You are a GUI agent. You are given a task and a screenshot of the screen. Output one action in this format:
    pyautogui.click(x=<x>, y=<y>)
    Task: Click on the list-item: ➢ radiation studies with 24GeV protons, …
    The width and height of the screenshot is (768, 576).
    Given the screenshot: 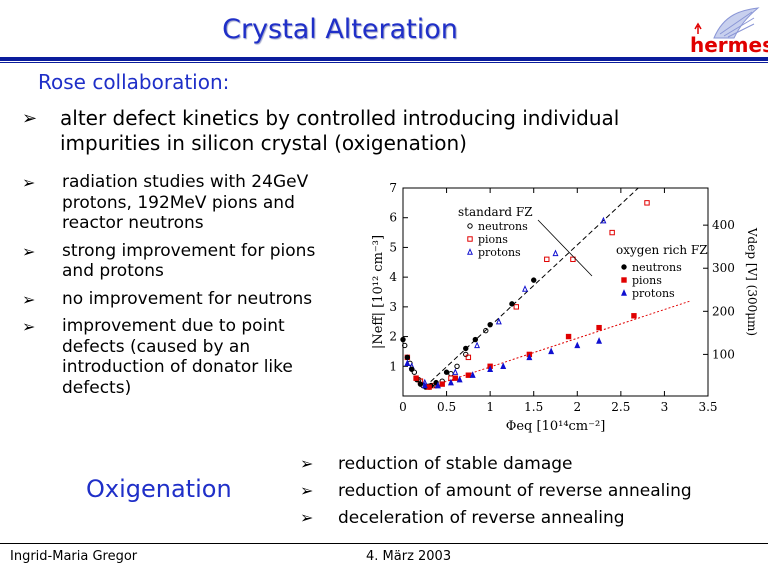 What is the action you would take?
    pyautogui.click(x=187, y=203)
    